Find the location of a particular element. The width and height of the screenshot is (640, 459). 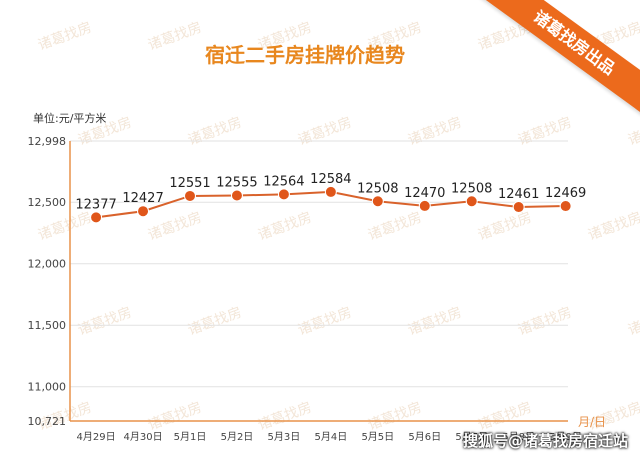

y-tick-label: 12,000 is located at coordinates (47, 264).